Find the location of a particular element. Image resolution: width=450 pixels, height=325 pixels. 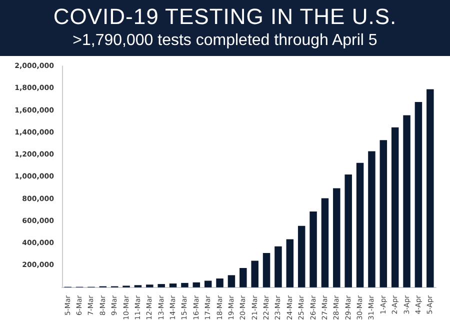

chart-title: COVID-19 TESTING IN THE U.S. is located at coordinates (225, 16).